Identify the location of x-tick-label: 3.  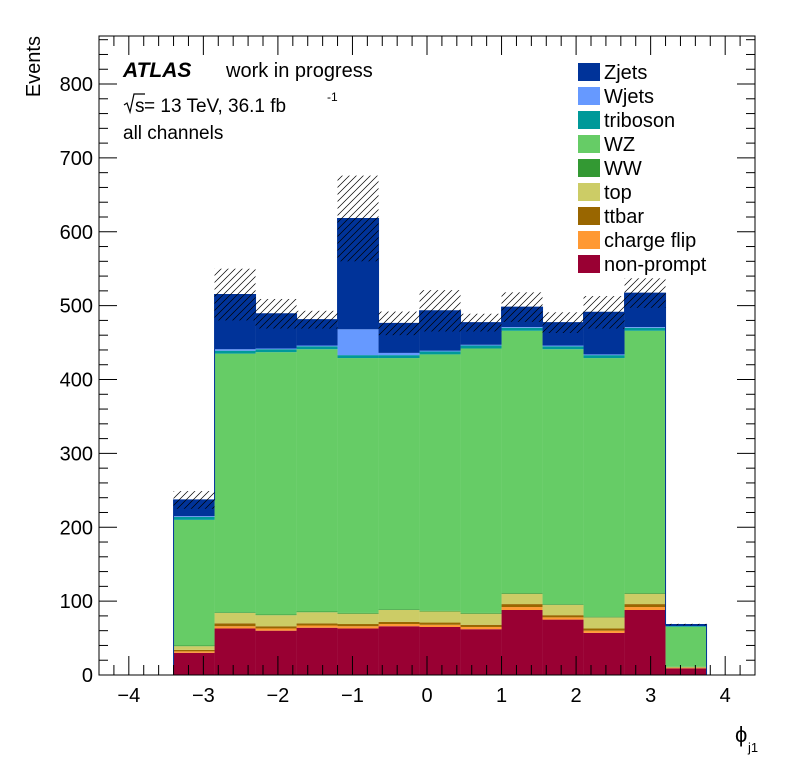
(650, 696).